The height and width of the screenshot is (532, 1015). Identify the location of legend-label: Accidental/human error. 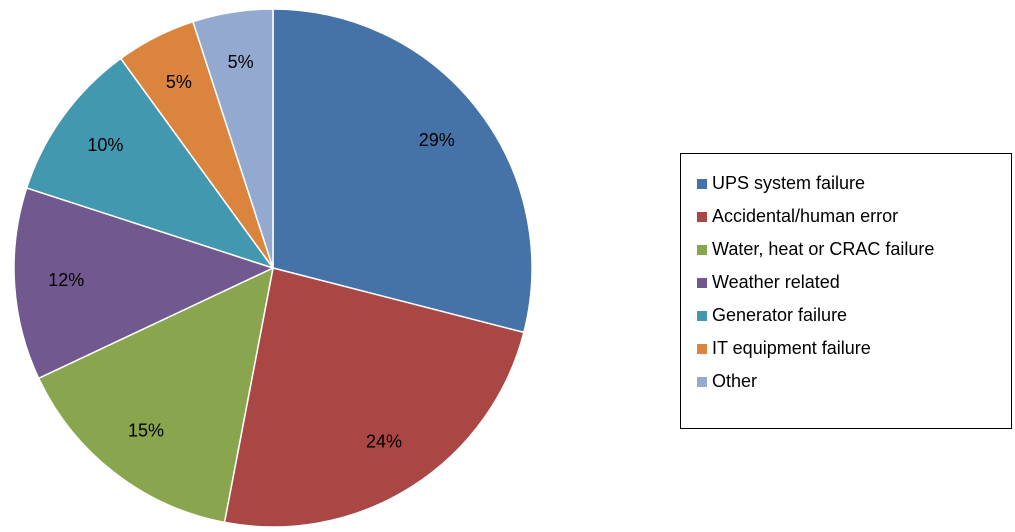
(805, 216).